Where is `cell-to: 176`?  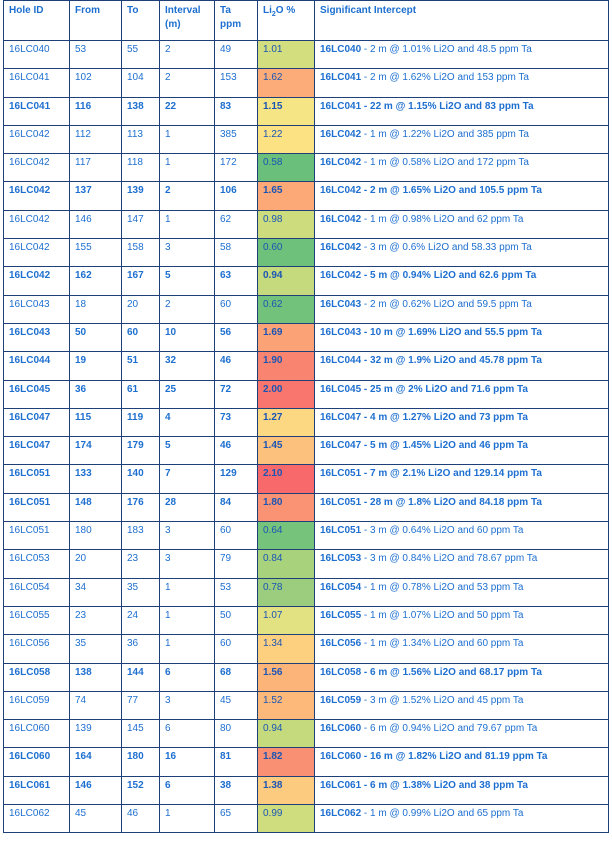
cell-to: 176 is located at coordinates (140, 507).